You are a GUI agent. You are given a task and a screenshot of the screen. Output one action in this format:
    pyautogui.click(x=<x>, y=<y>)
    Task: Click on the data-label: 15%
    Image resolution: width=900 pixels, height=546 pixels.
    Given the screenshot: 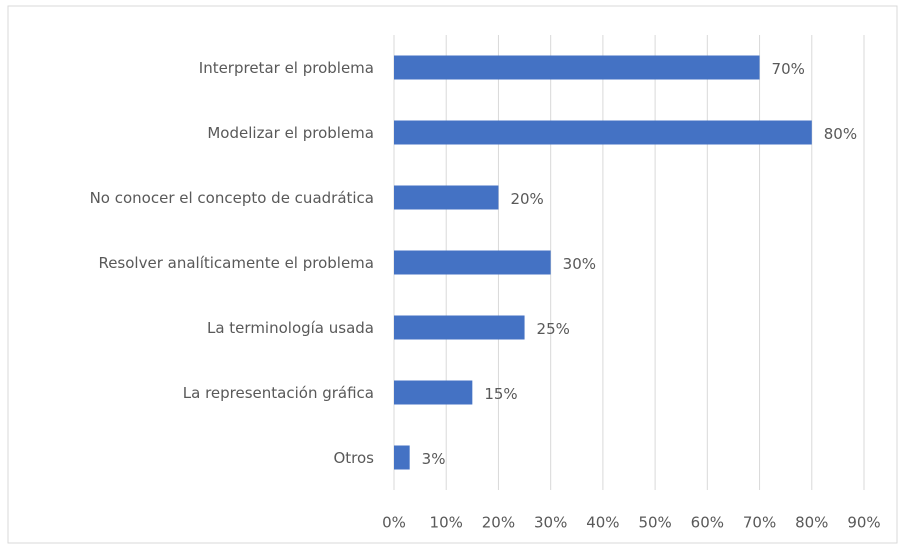 What is the action you would take?
    pyautogui.click(x=500, y=394)
    